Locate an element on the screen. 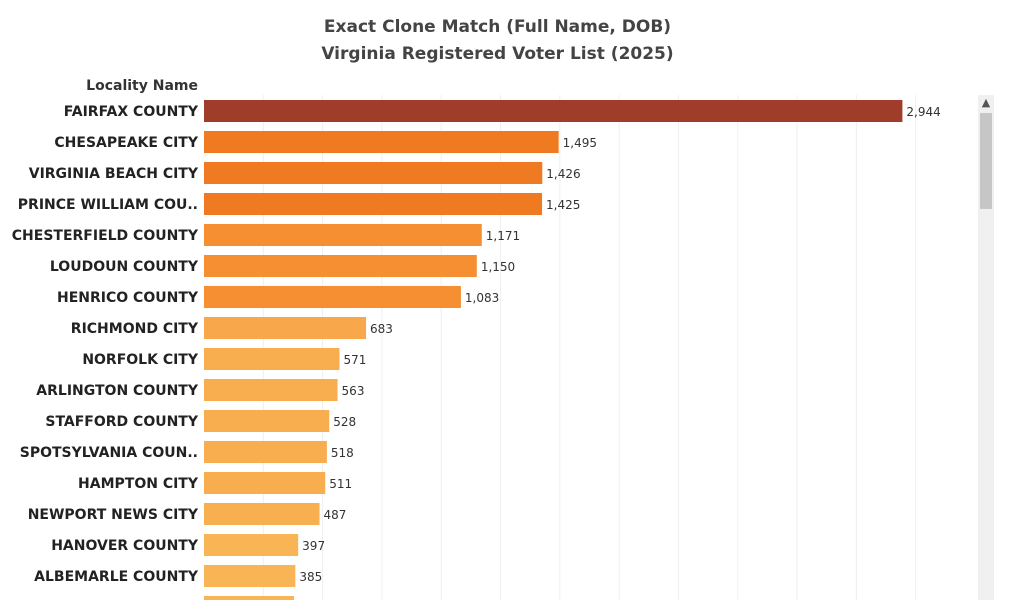 The image size is (1017, 600). category-label: HENRICO COUNTY is located at coordinates (128, 298).